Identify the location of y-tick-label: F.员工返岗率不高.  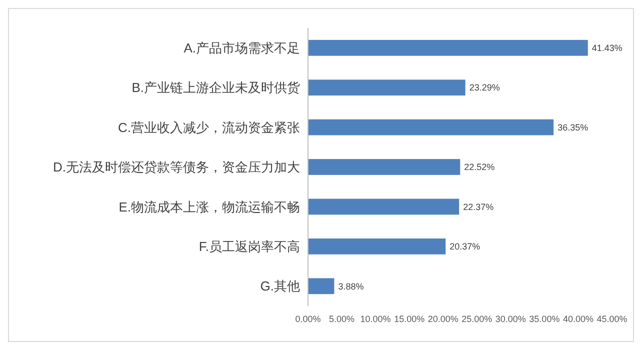
(249, 246).